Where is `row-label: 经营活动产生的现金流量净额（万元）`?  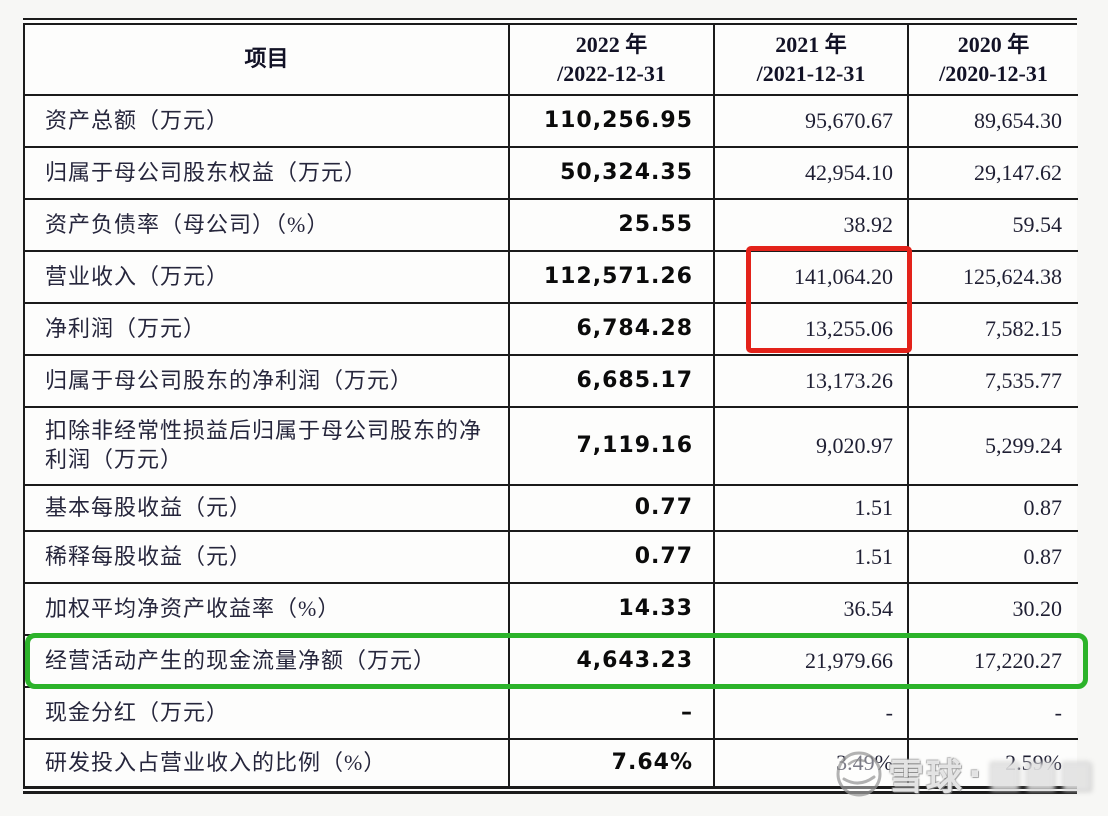
row-label: 经营活动产生的现金流量净额（万元） is located at coordinates (266, 661).